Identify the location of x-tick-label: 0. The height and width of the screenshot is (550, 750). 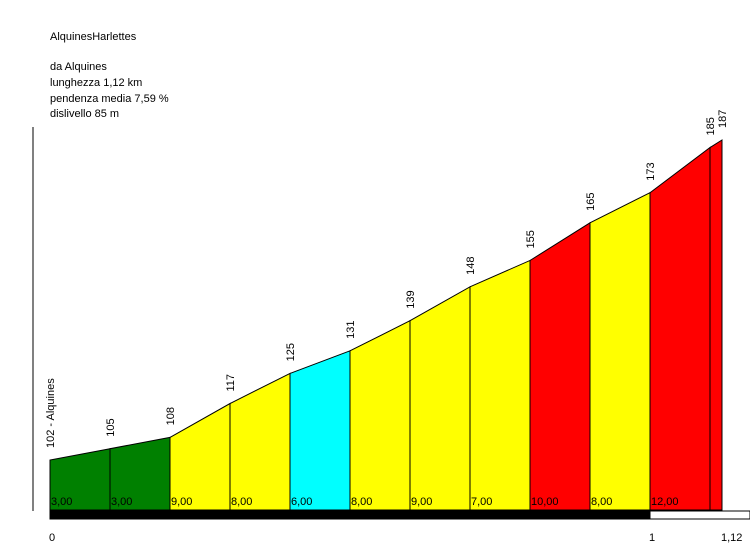
(52, 538).